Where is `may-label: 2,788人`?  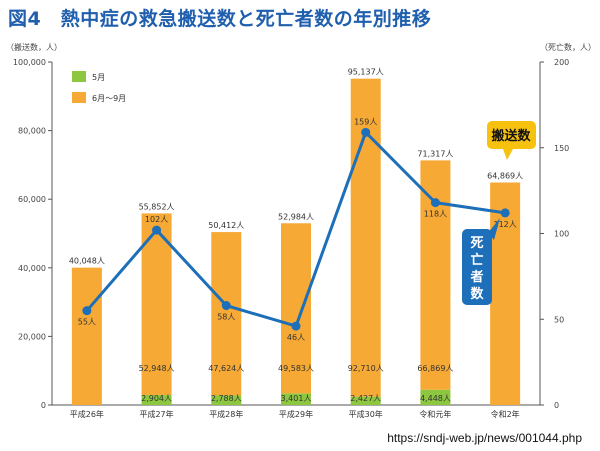 may-label: 2,788人 is located at coordinates (226, 398).